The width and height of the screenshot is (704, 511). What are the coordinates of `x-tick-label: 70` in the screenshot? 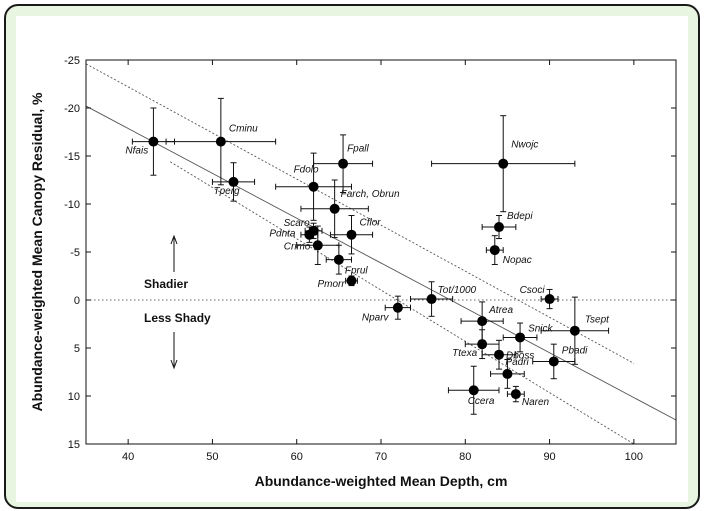 It's located at (381, 457).